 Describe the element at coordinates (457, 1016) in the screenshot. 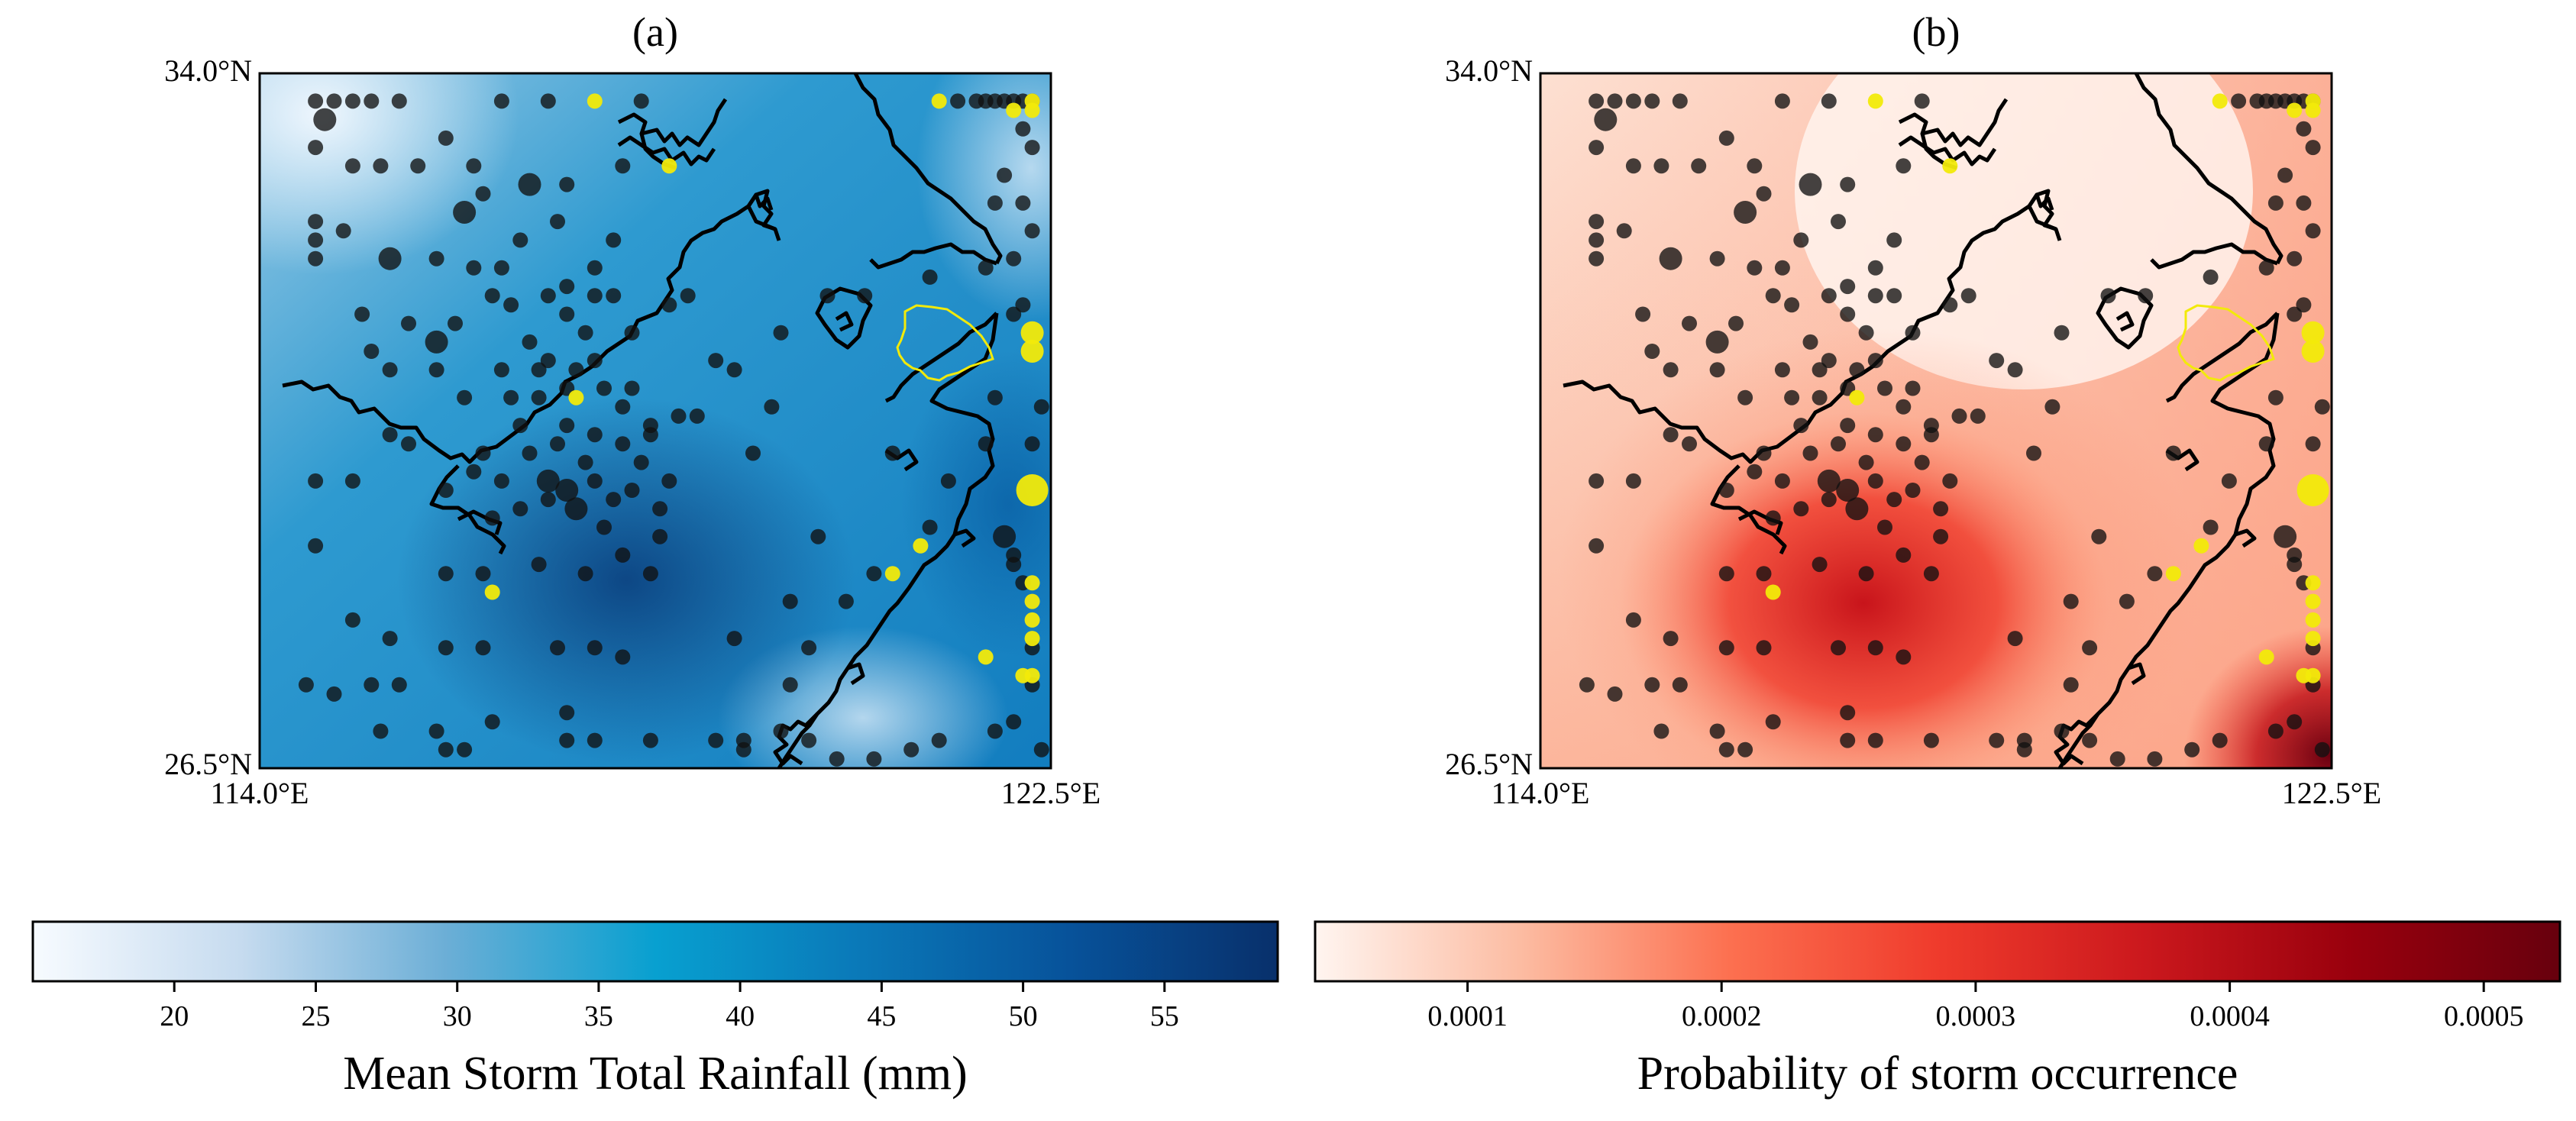

I see `colorbar-tick-label: 30` at that location.